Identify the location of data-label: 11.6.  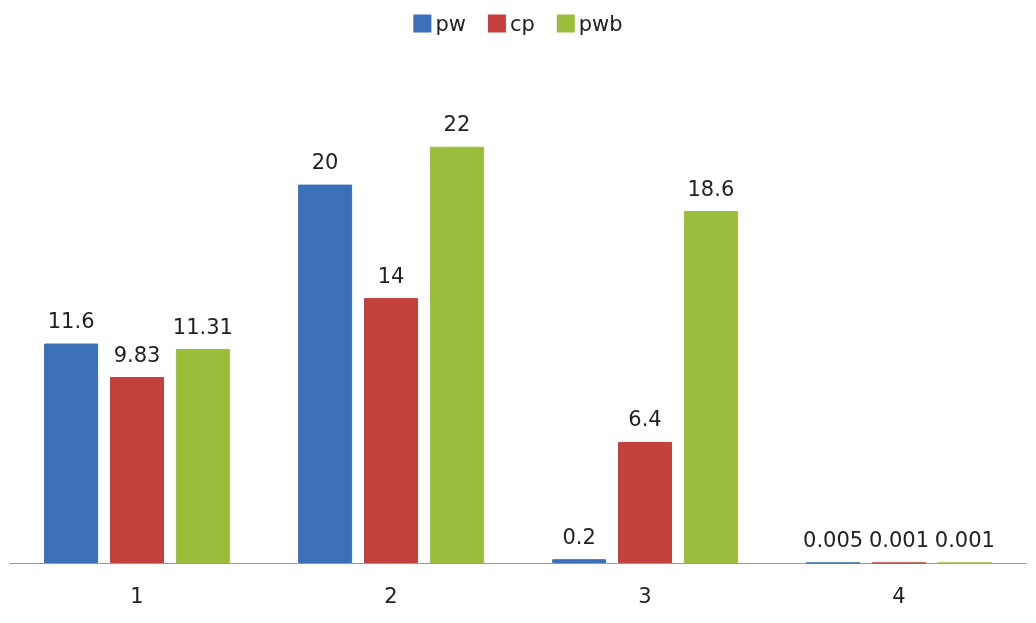
(71, 321).